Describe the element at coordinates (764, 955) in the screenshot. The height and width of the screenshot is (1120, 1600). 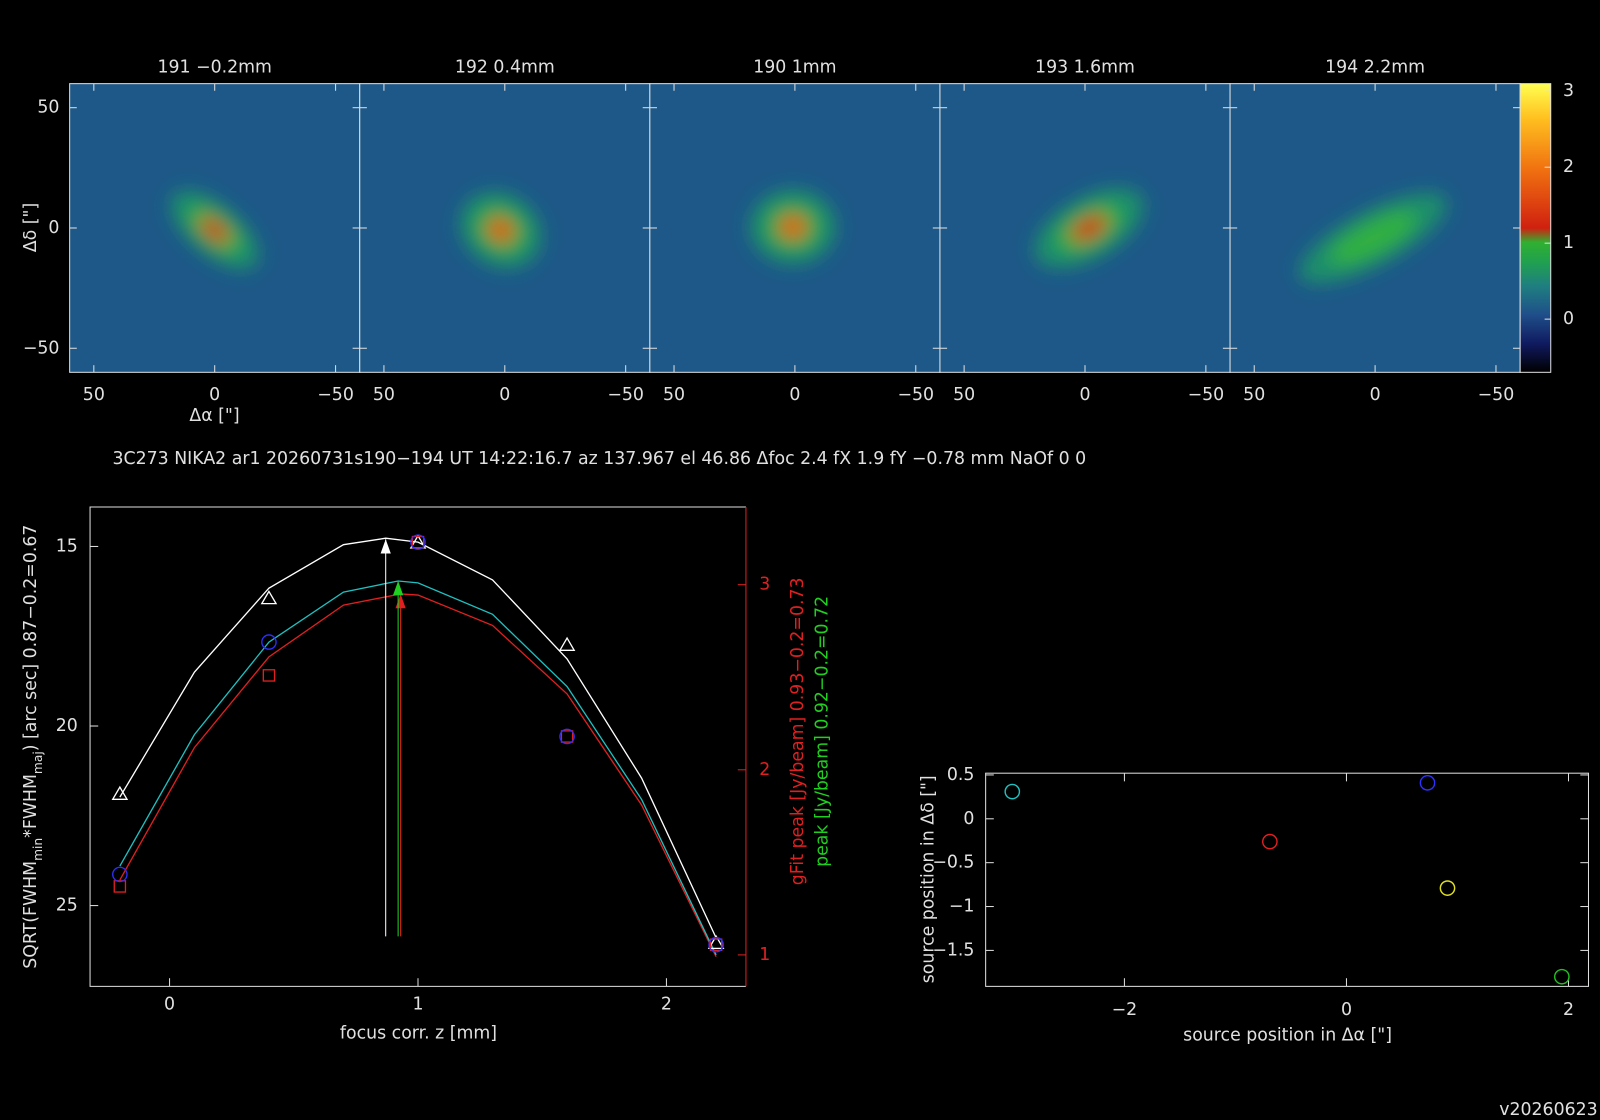
I see `y2-tick-label: 1` at that location.